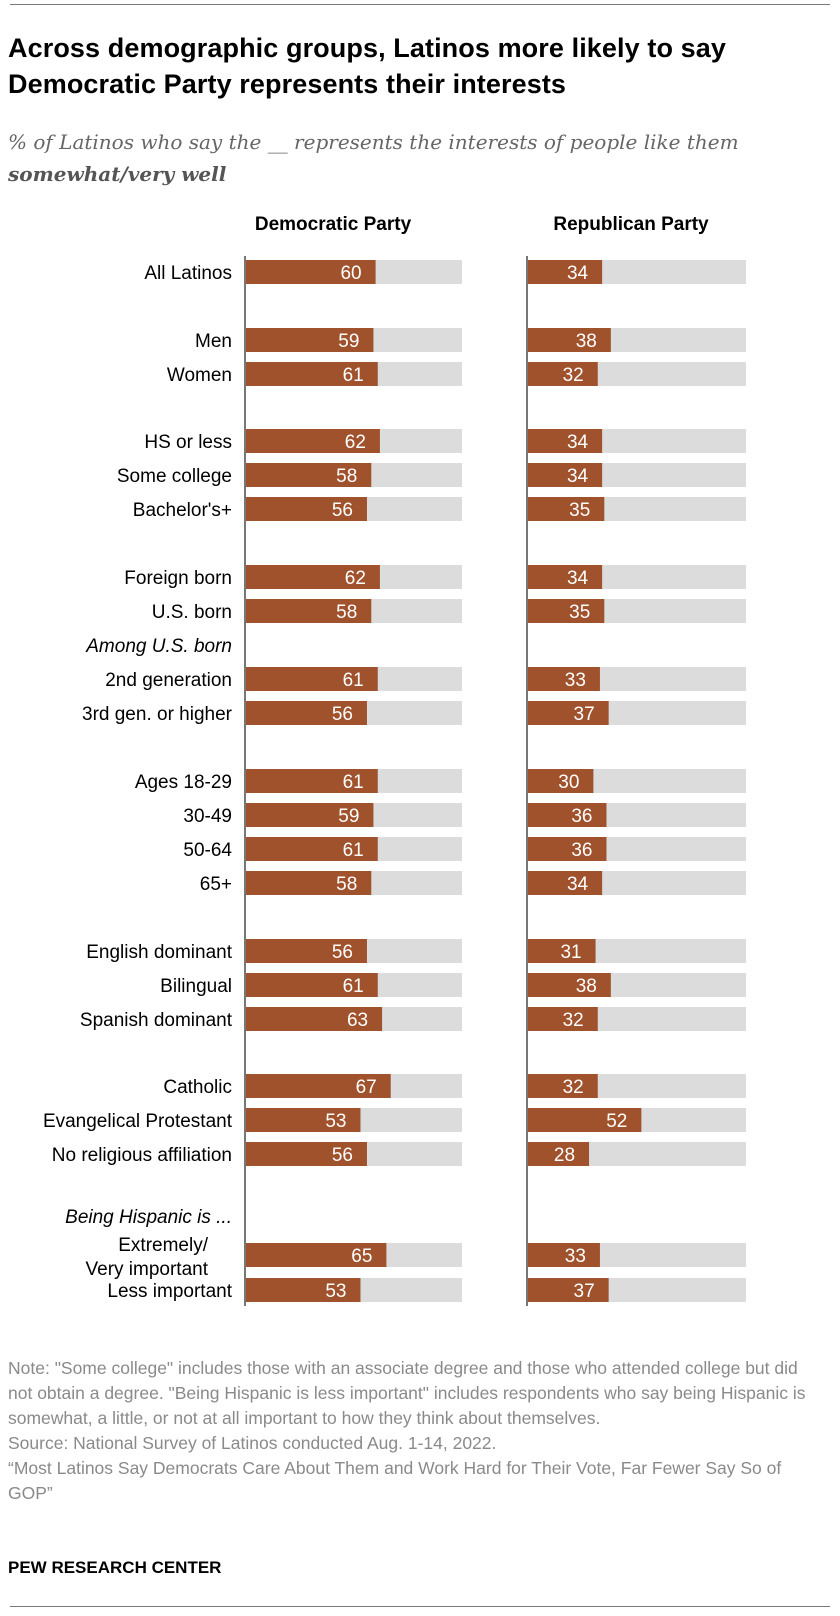 The image size is (840, 1616). Describe the element at coordinates (213, 341) in the screenshot. I see `category-label: Men` at that location.